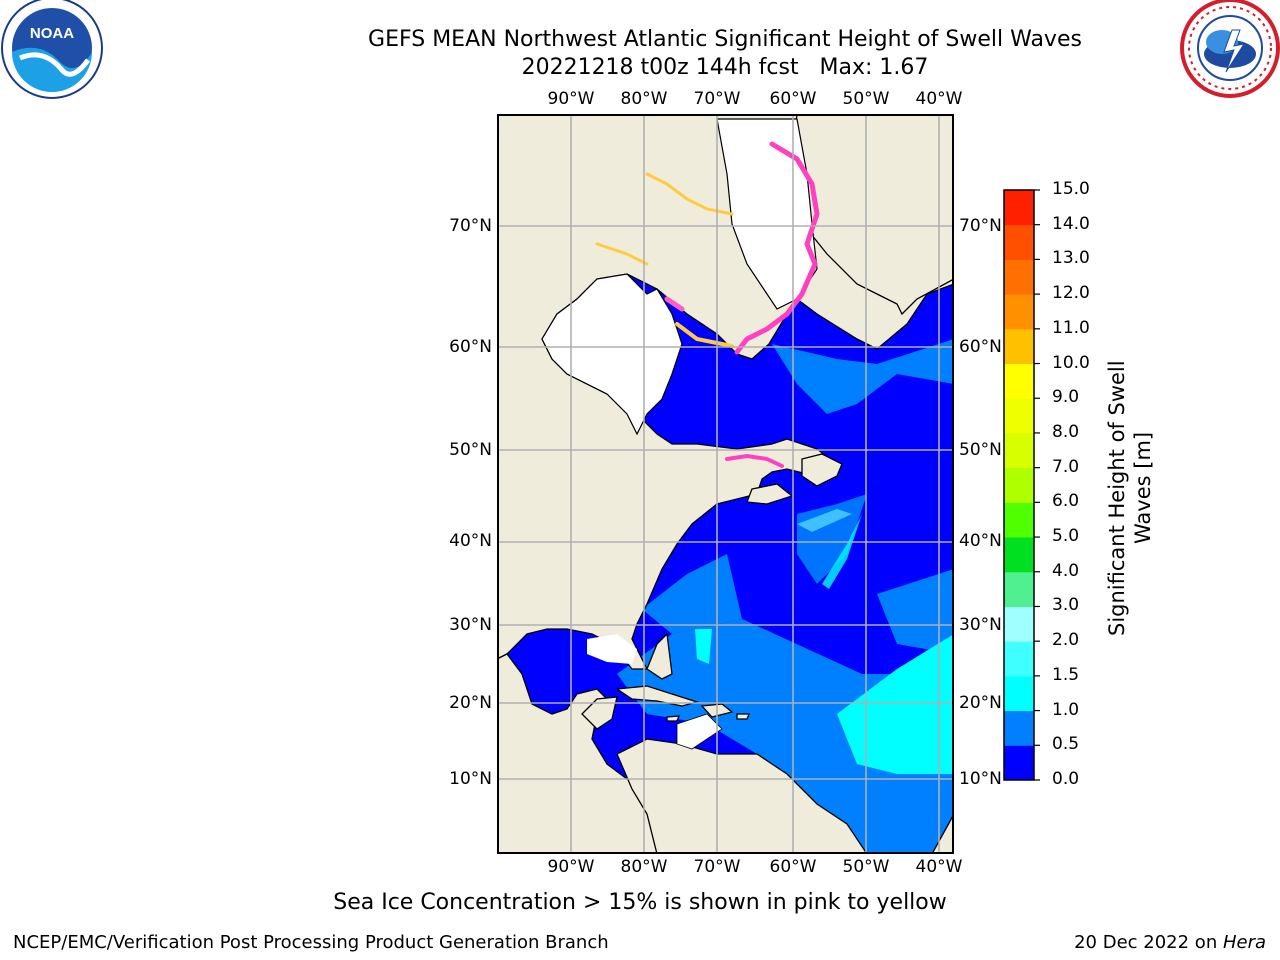  Describe the element at coordinates (1230, 49) in the screenshot. I see `nws-logo` at that location.